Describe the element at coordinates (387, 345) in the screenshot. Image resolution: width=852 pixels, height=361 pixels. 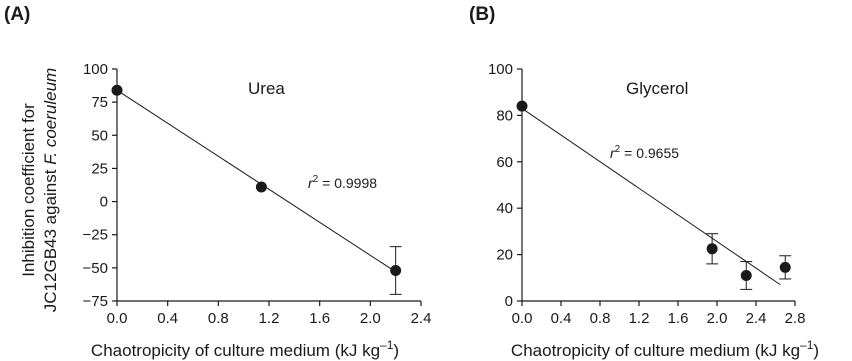
I see `panel-a-x-axis-title-sup: –1` at that location.